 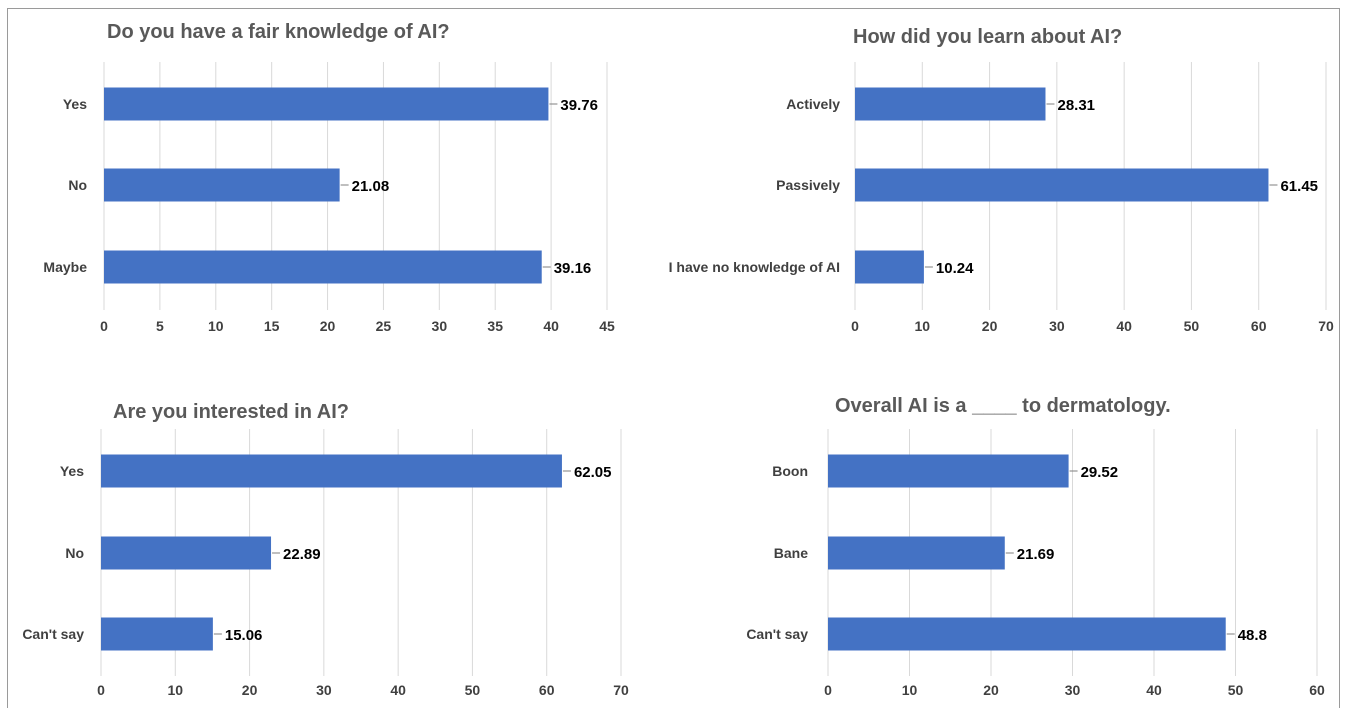 I want to click on x-tick-label: 45, so click(x=607, y=326).